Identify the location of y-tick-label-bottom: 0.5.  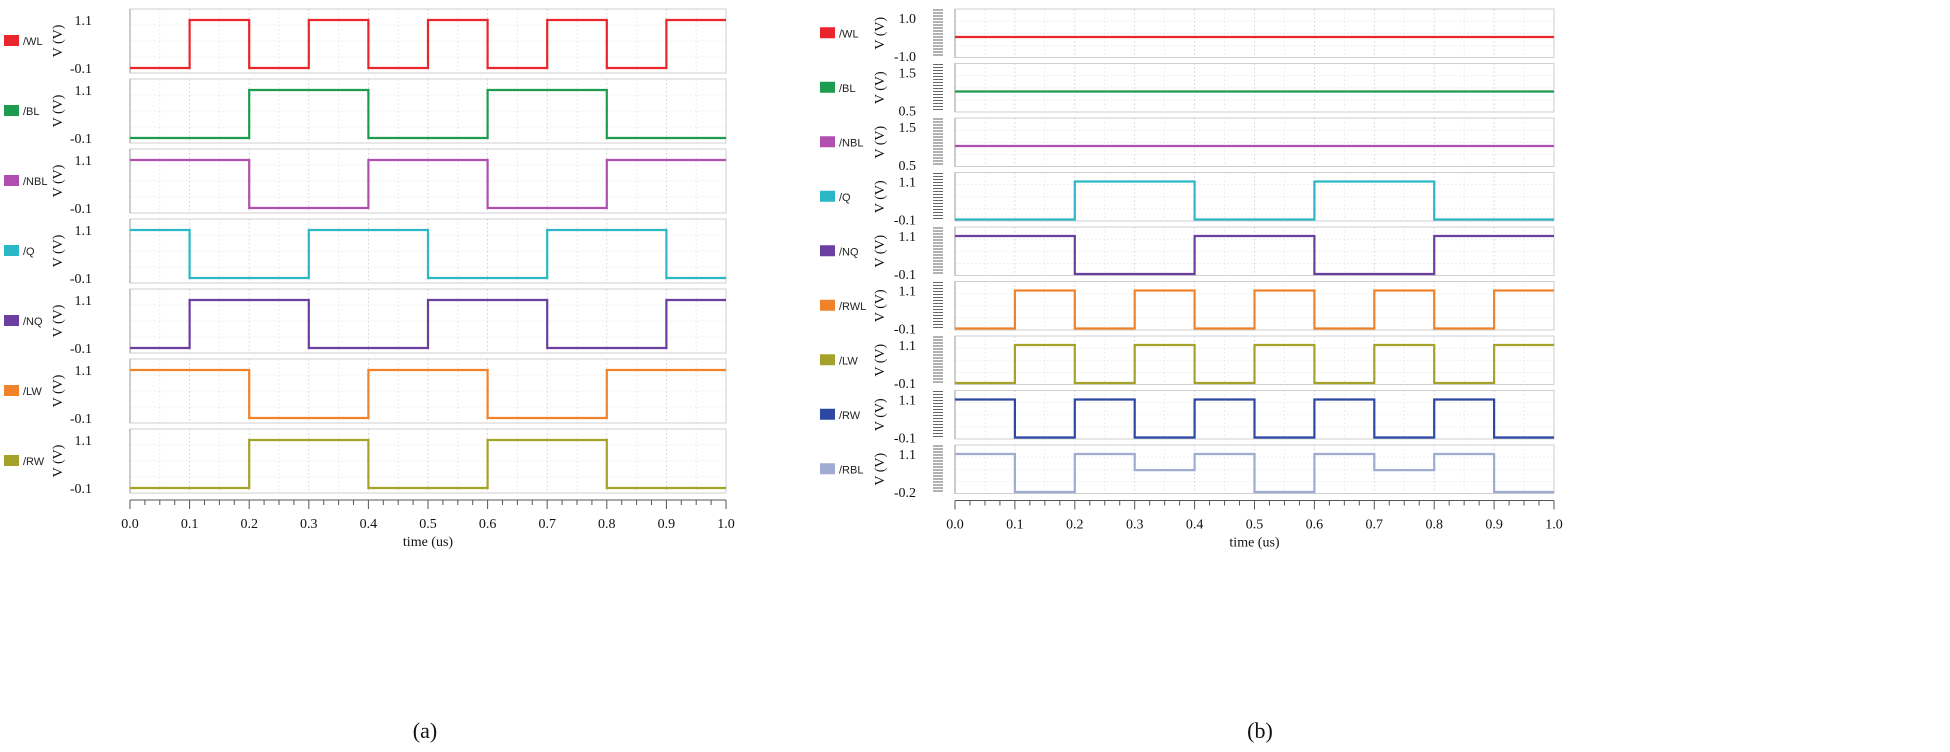
(908, 166).